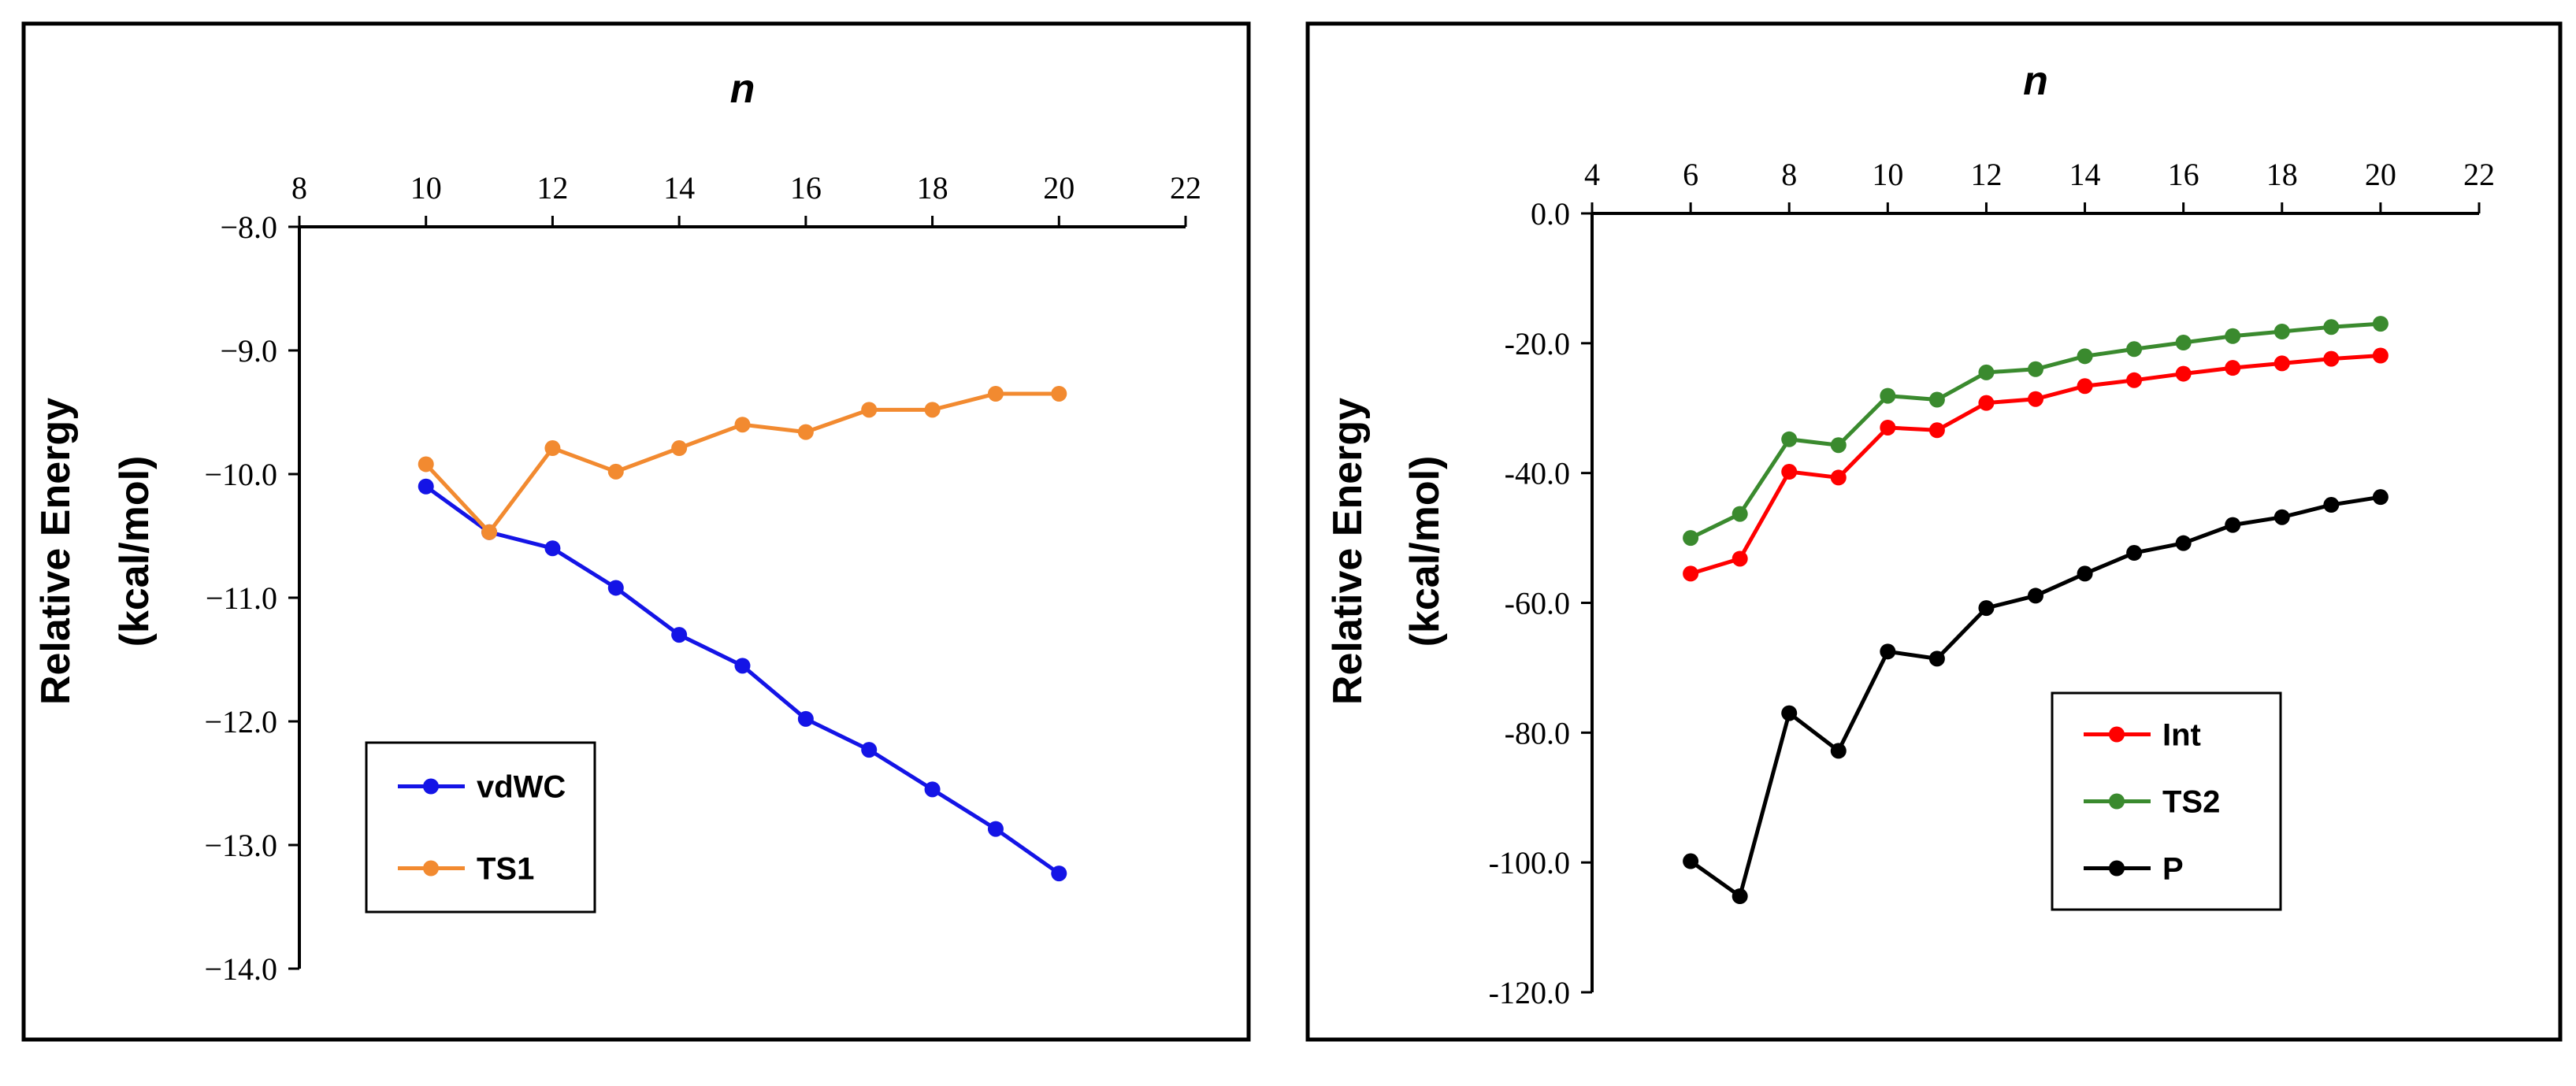 This screenshot has height=1086, width=2576. I want to click on legend-label-ts2: TS2, so click(2191, 802).